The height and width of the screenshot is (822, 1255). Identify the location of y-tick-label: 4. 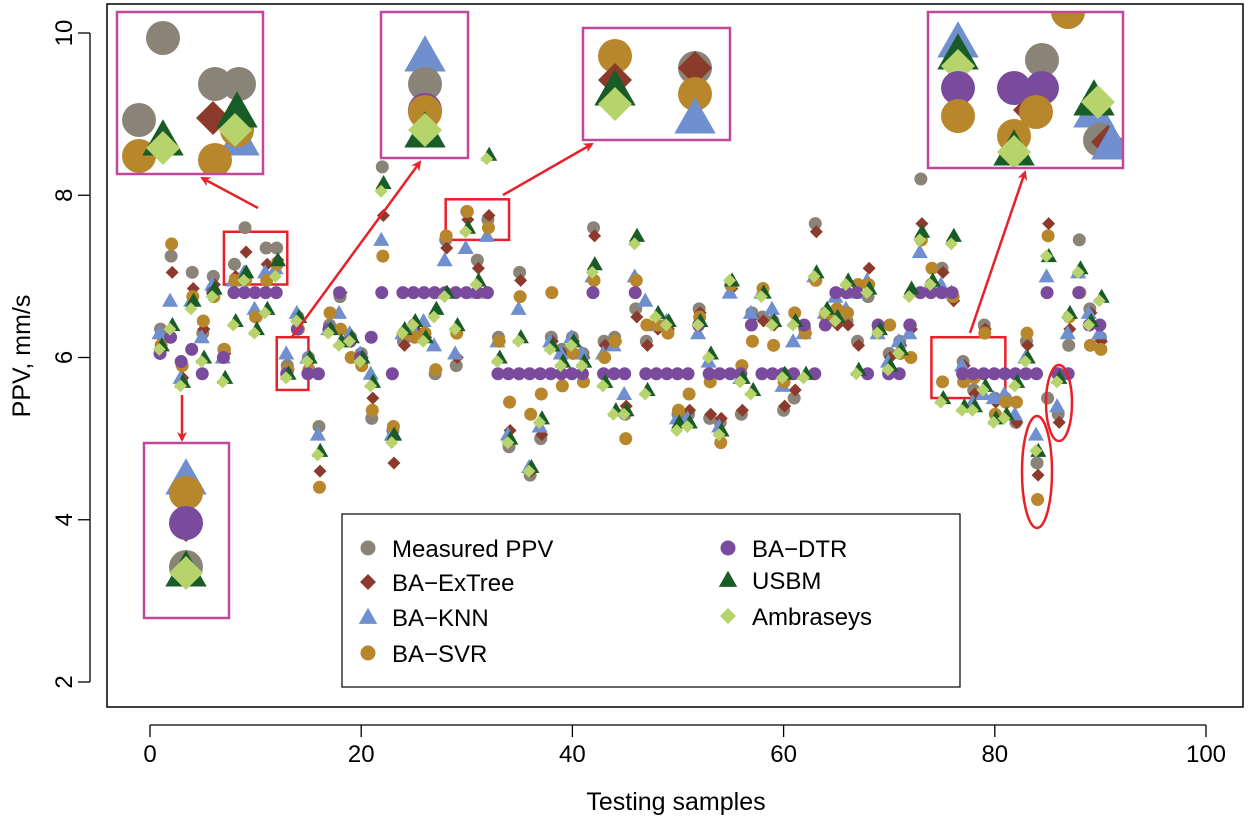
(64, 519).